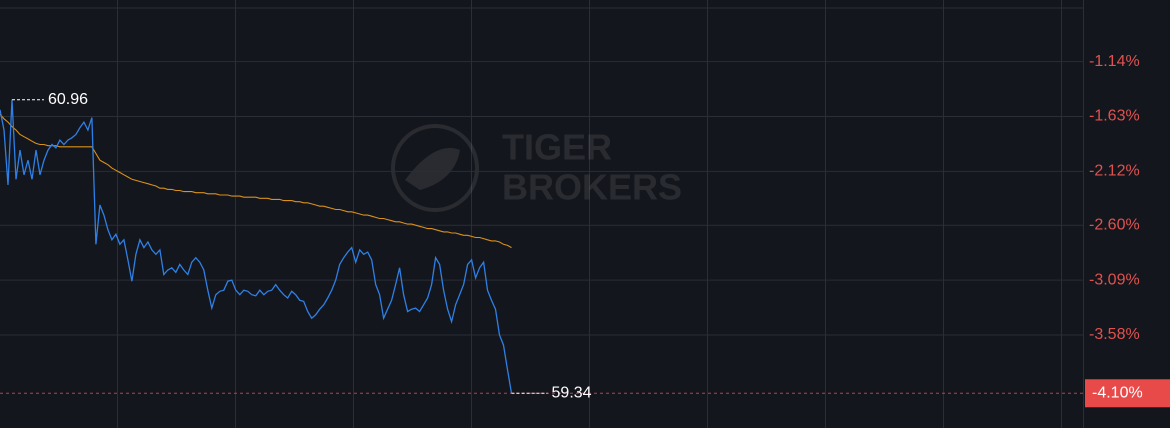  What do you see at coordinates (1114, 61) in the screenshot?
I see `y-tick-label: -1.14%` at bounding box center [1114, 61].